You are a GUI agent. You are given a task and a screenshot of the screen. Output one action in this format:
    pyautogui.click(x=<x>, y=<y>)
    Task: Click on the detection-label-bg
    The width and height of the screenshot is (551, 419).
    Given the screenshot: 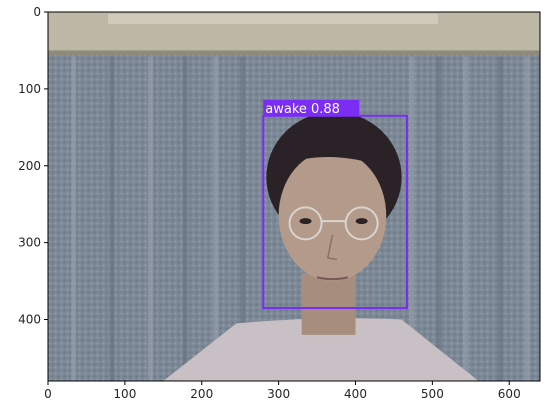 What is the action you would take?
    pyautogui.click(x=311, y=107)
    